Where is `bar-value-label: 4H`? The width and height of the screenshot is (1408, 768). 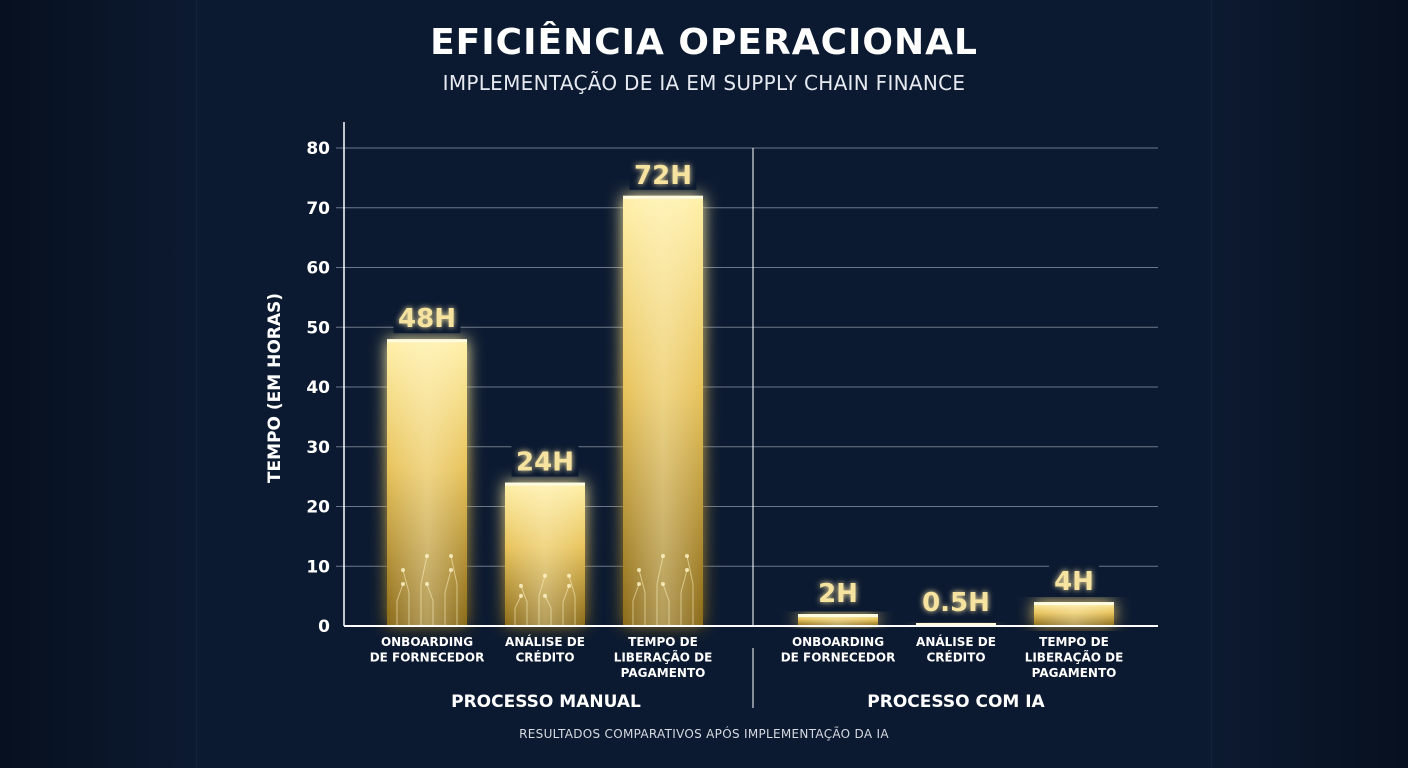 bar-value-label: 4H is located at coordinates (1074, 582).